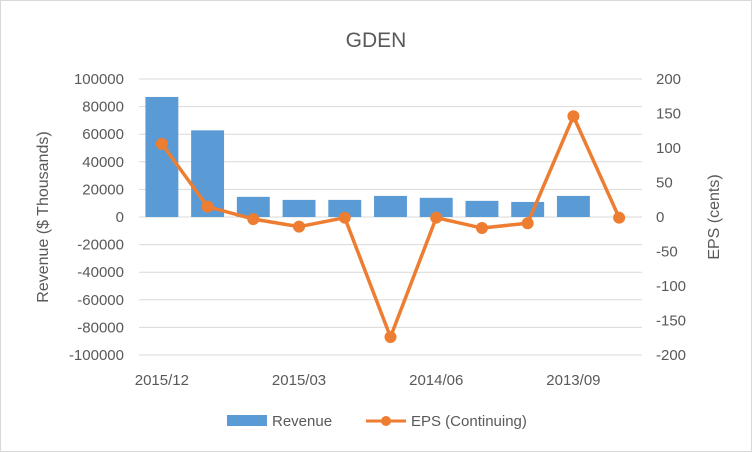 The image size is (752, 452). I want to click on legend-revenue-swatch, so click(247, 420).